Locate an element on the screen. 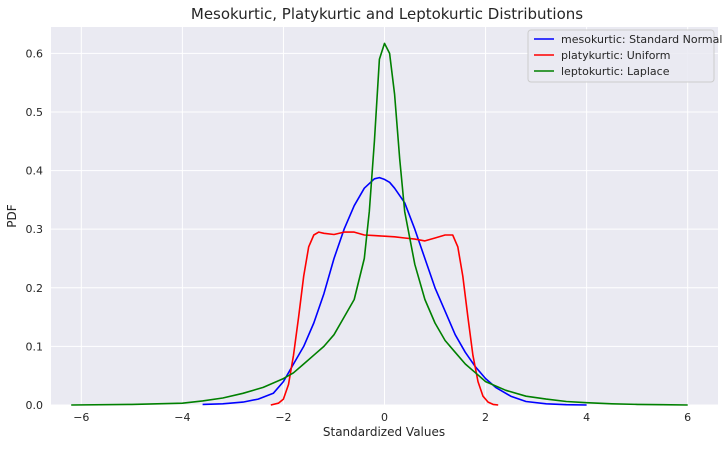  y-tick-label: 0.4 is located at coordinates (35, 171).